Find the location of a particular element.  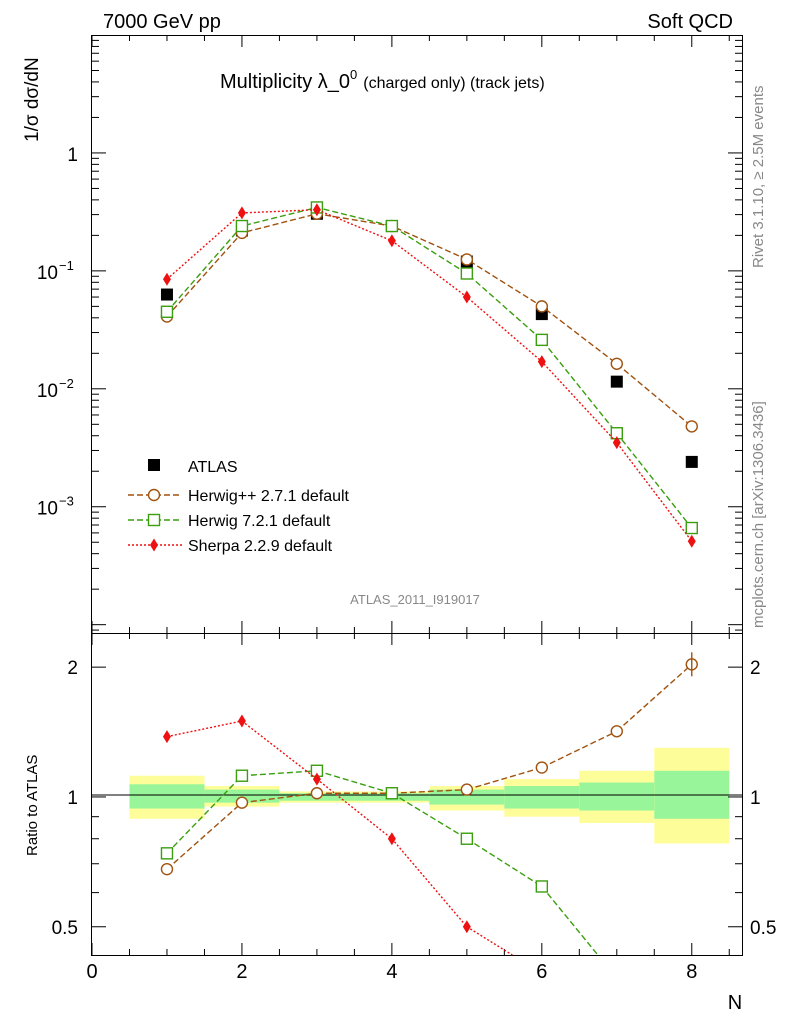

header-left: 7000 GeV pp is located at coordinates (162, 22).